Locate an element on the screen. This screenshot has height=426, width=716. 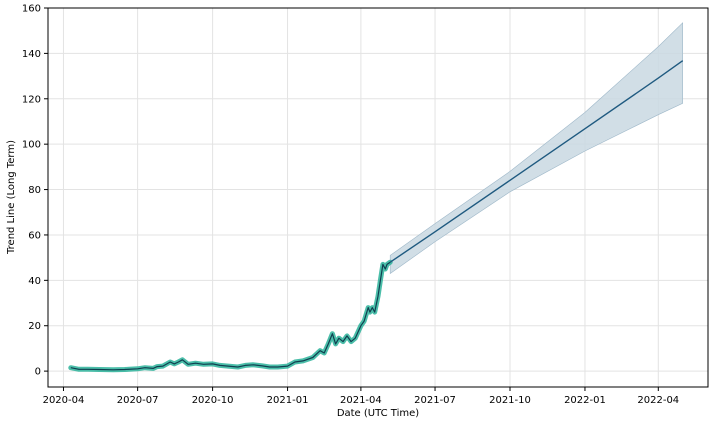
y-axis-label: Trend Line (Long Term) is located at coordinates (11, 197).